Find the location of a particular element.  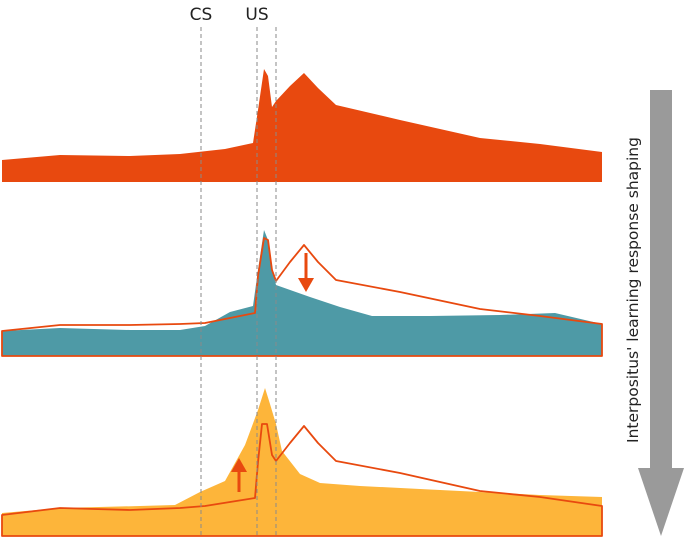

cs-label: CS is located at coordinates (201, 15).